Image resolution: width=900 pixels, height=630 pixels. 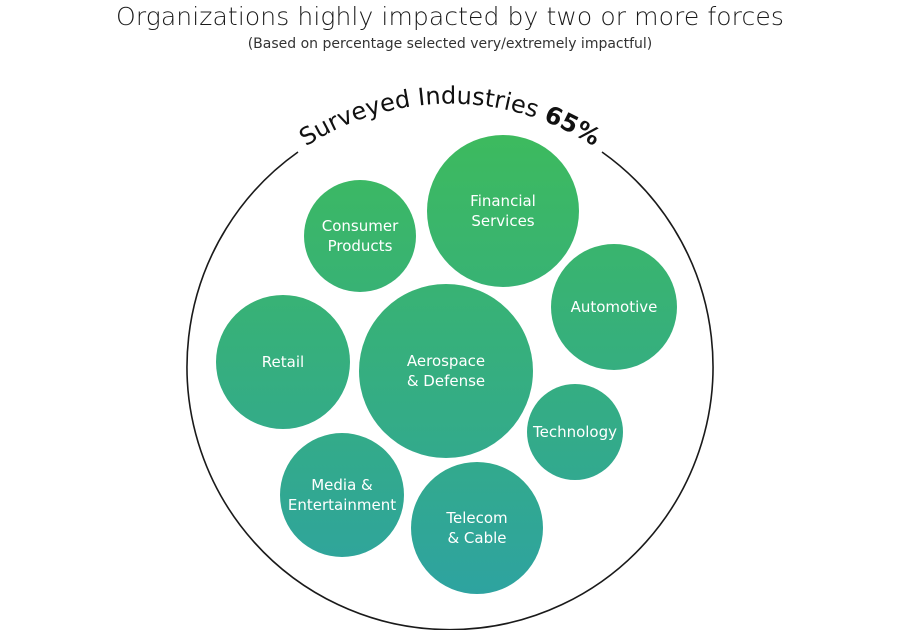 I want to click on bubble-label-consumer-products: Consumer Products, so click(x=360, y=236).